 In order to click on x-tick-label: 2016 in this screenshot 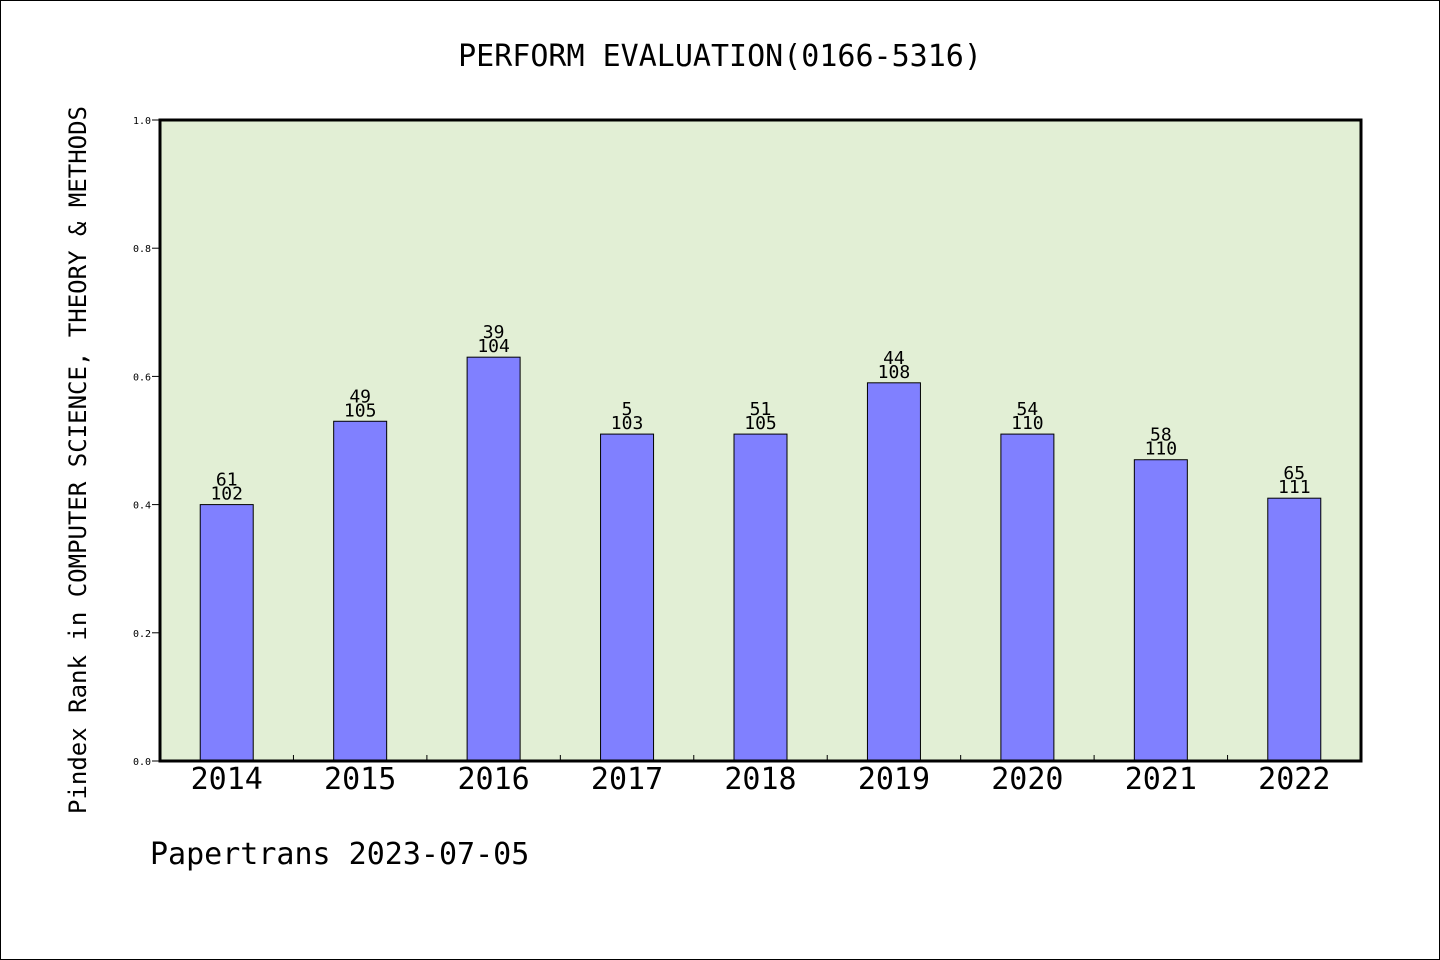, I will do `click(493, 779)`.